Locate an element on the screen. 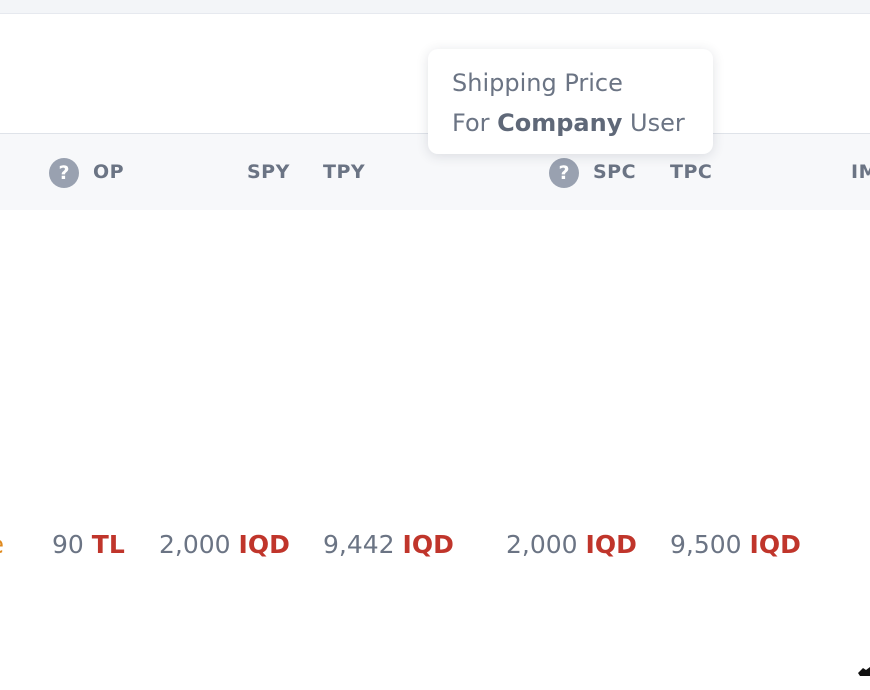 The image size is (870, 690). tooltip-line-2: For Company User is located at coordinates (582, 123).